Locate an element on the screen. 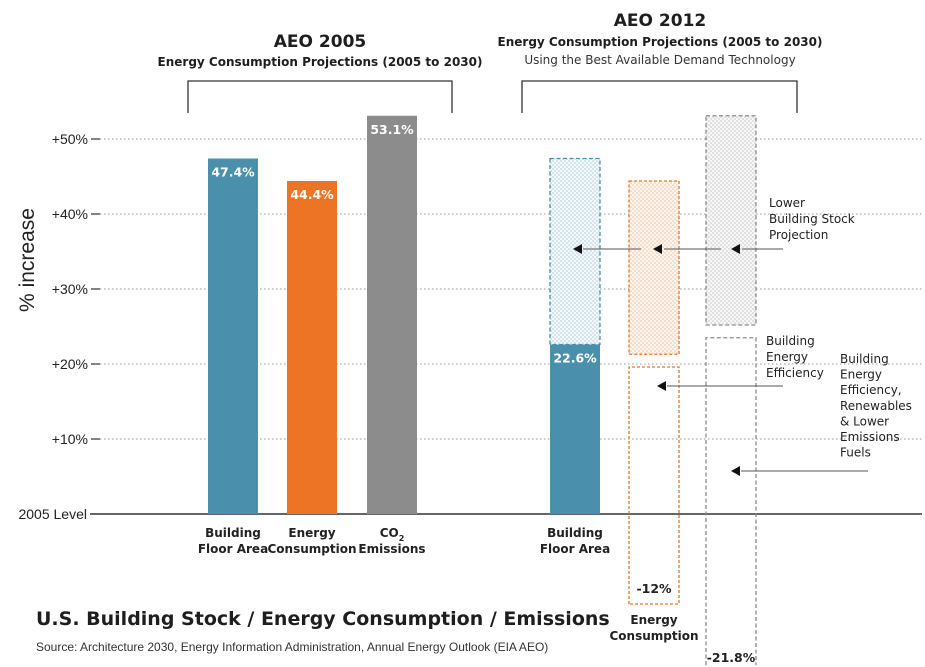 The image size is (925, 667). group-title-aeo2012: AEO 2012 is located at coordinates (660, 21).